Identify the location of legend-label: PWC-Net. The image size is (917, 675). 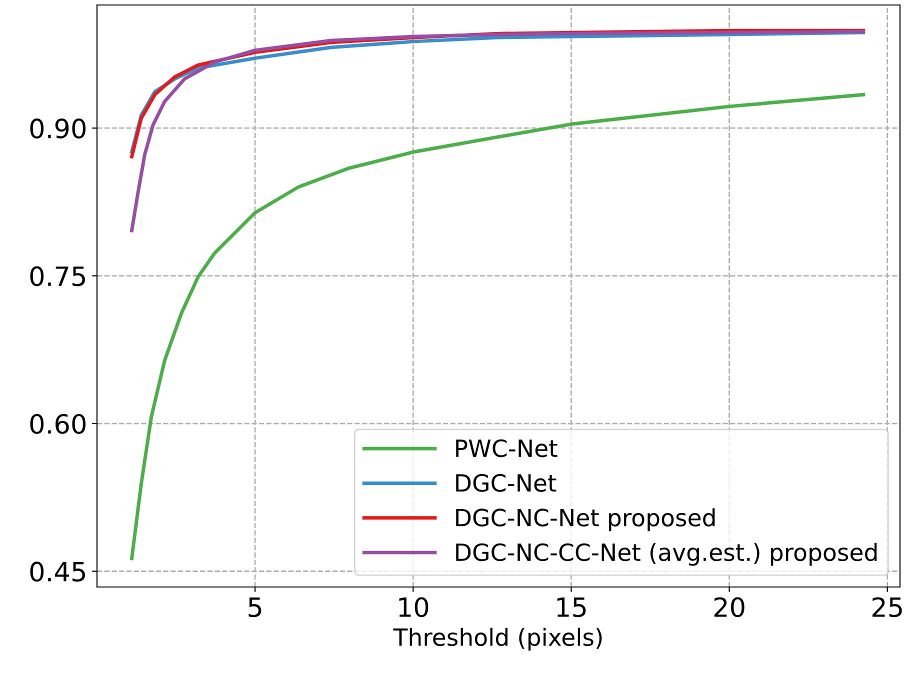
(507, 448).